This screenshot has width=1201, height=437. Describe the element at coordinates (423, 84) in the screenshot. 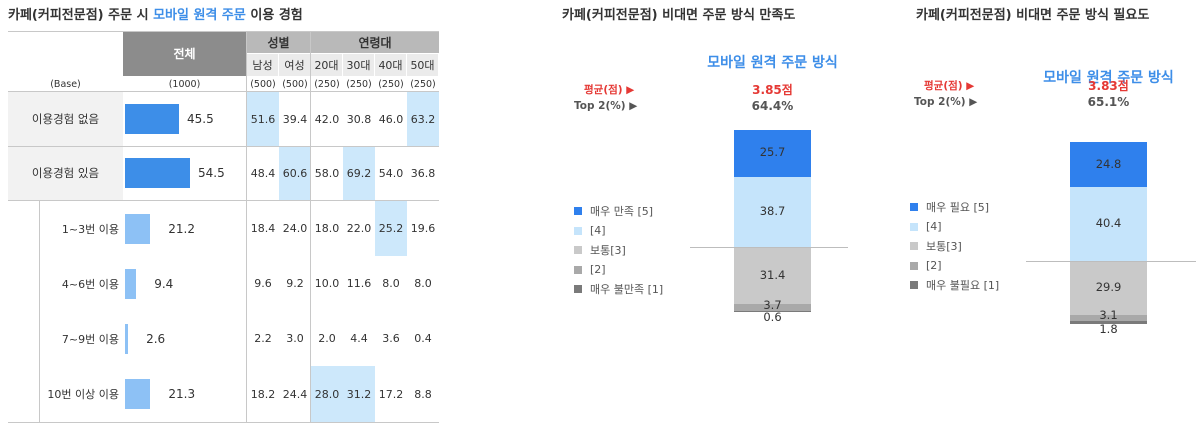

I see `base-value-5: (250)` at that location.